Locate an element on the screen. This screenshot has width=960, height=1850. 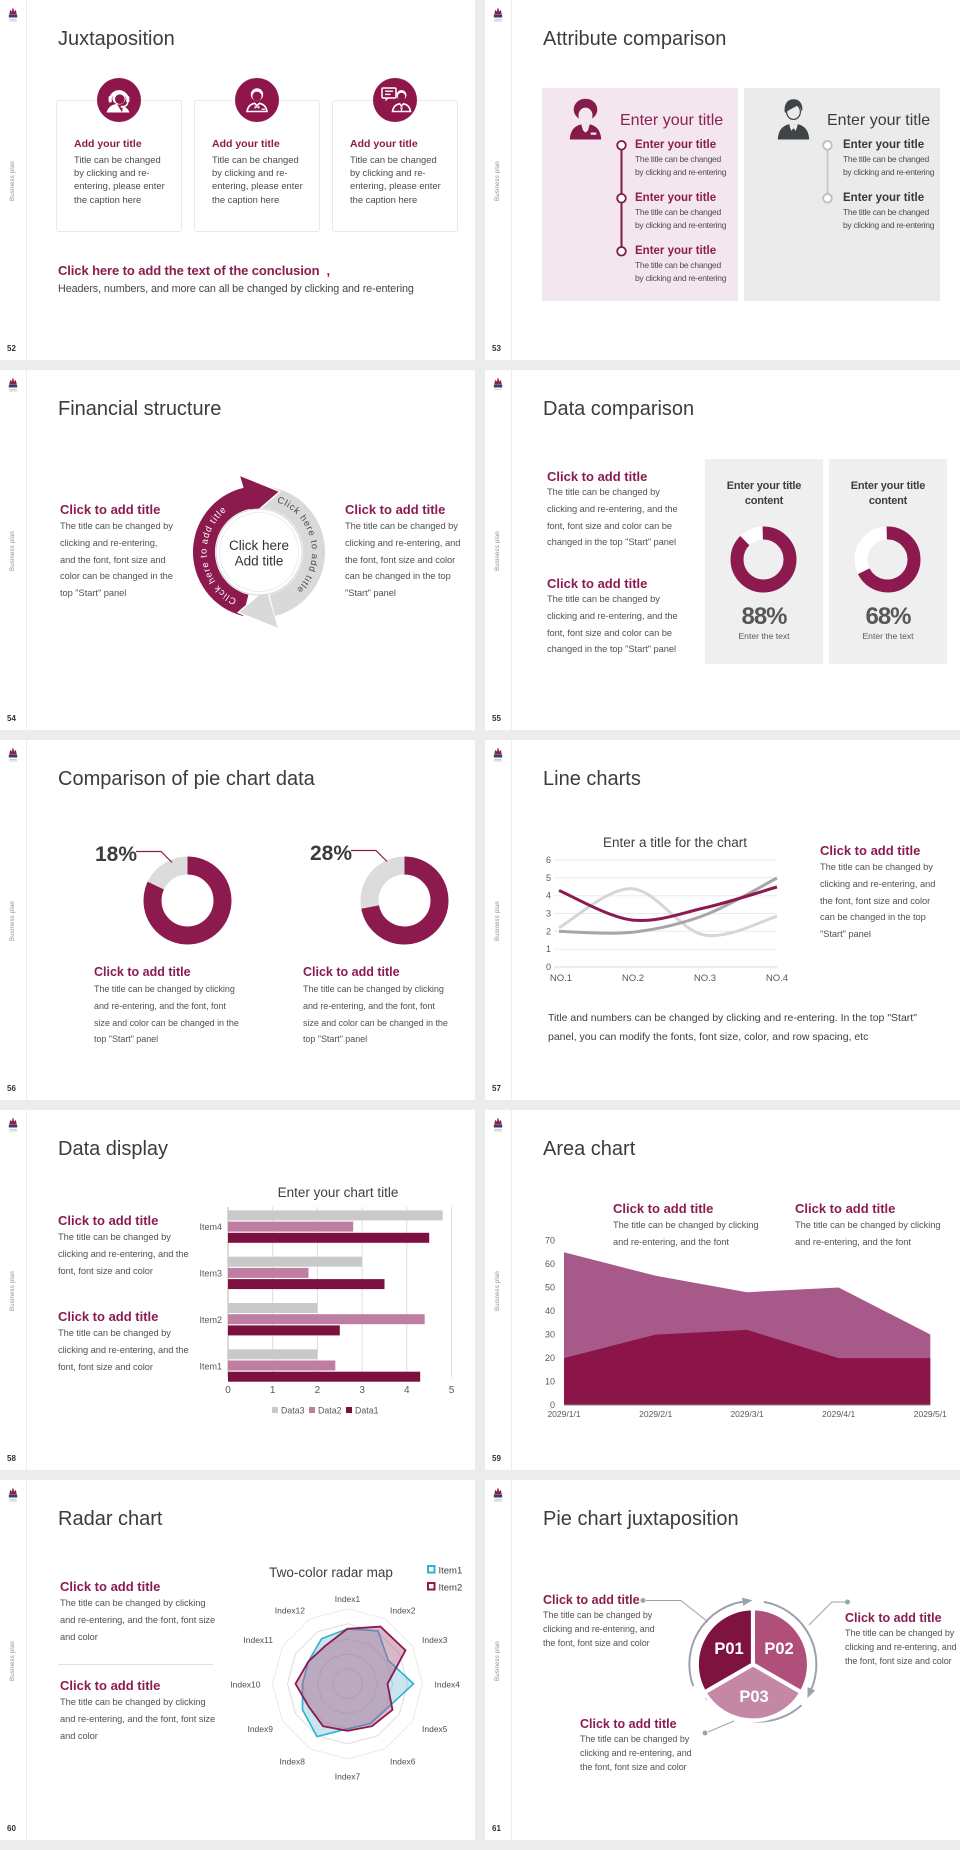
svg-text: Index12 is located at coordinates (290, 1611).